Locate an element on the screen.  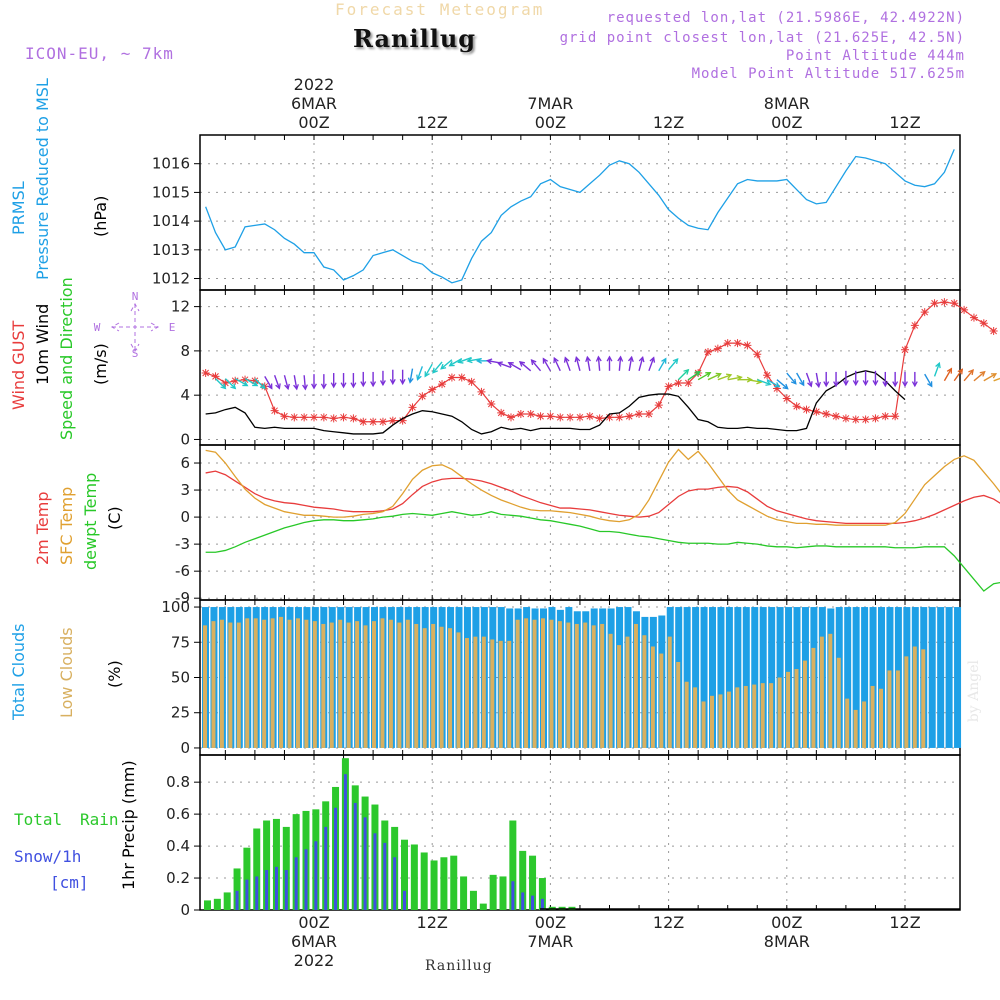
y-tick-label: 0 is located at coordinates (185, 439).